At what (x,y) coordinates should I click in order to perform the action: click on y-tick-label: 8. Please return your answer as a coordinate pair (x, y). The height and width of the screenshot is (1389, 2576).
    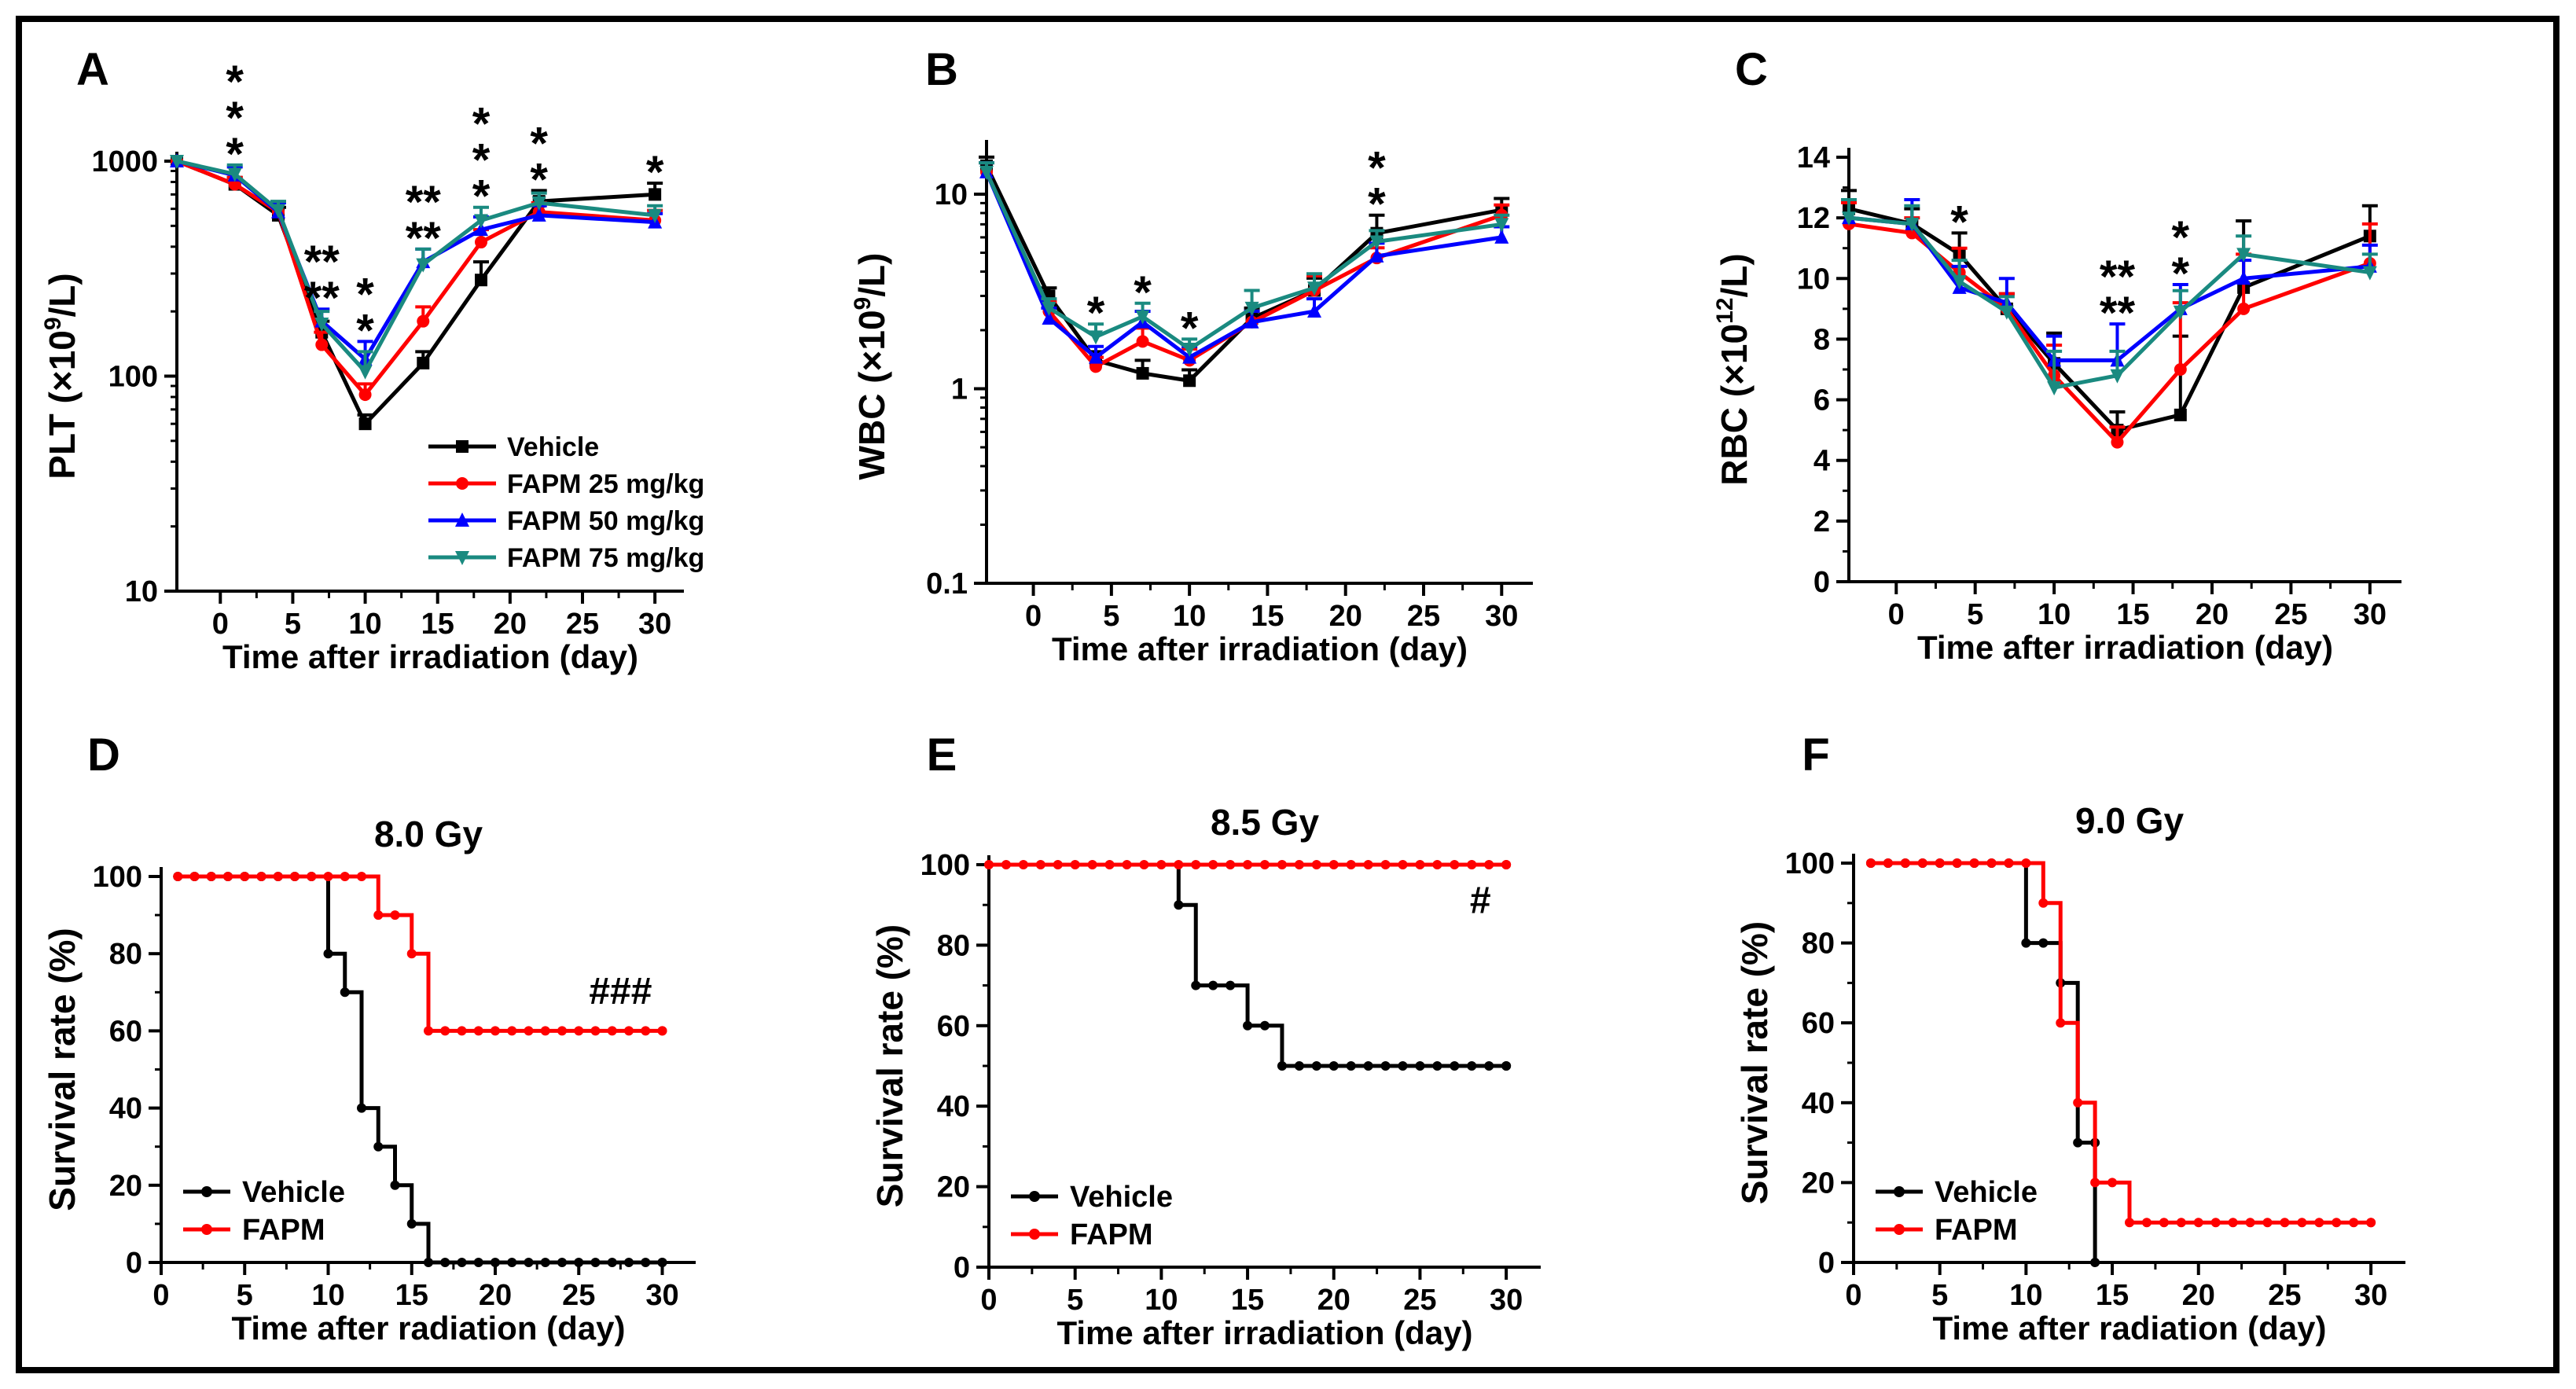
    Looking at the image, I should click on (1821, 339).